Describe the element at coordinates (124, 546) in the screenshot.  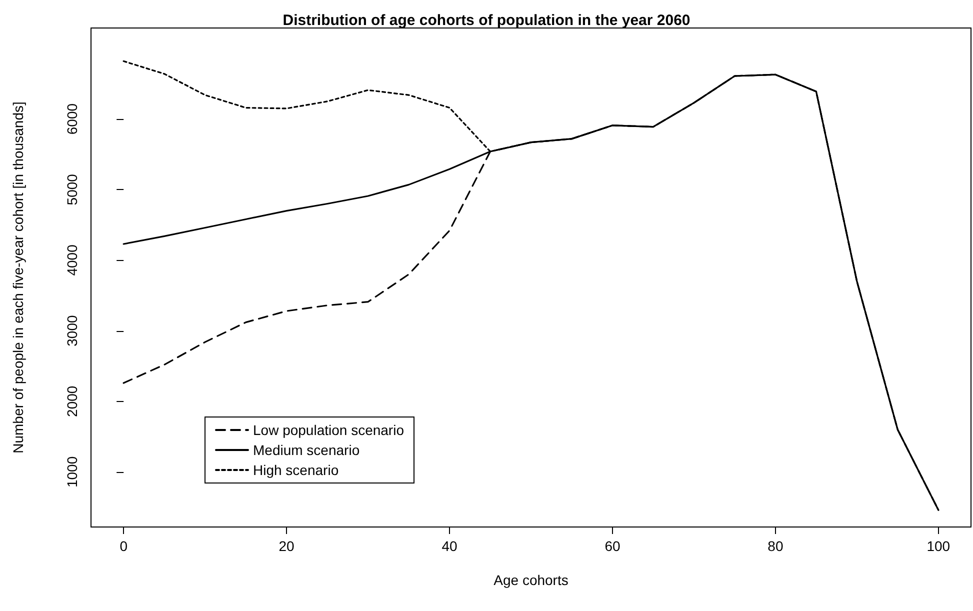
I see `x-tick-label: 0` at that location.